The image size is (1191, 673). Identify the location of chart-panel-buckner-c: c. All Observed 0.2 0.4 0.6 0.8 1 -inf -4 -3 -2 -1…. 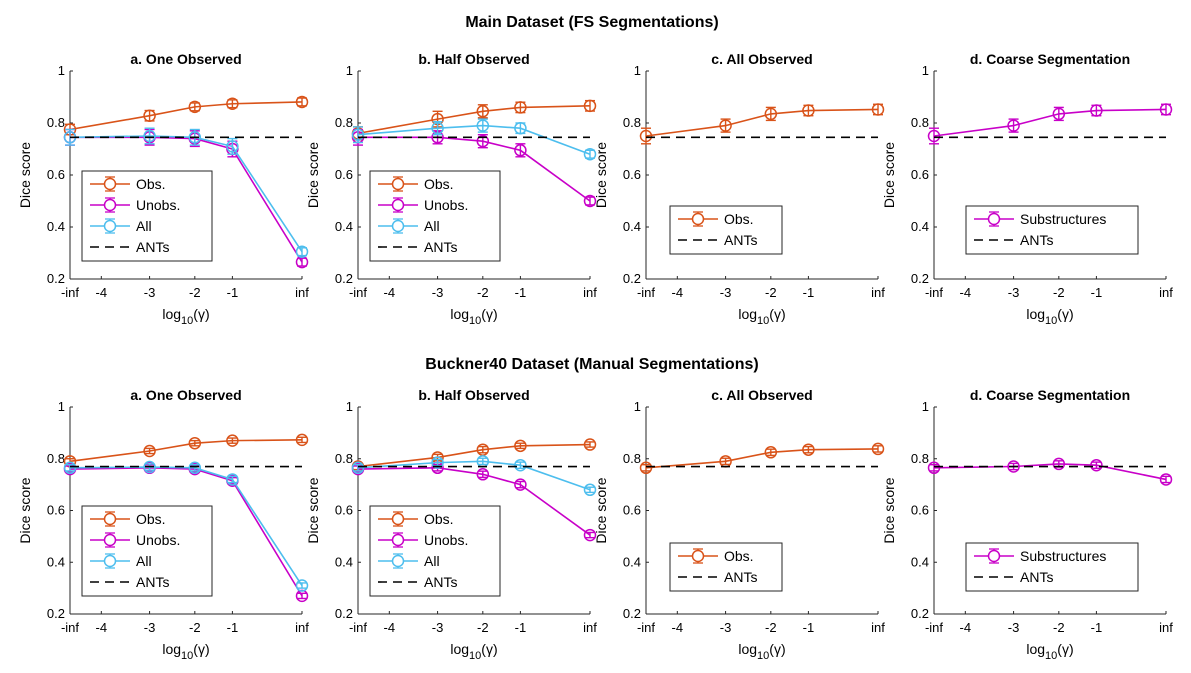
(739, 524).